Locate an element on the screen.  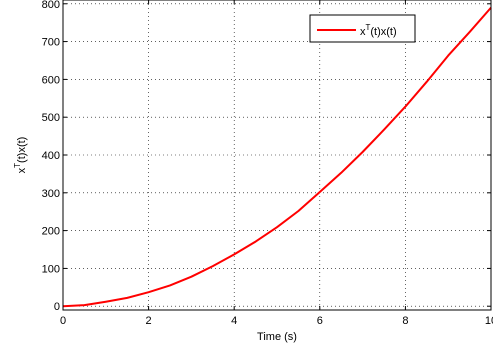
y-tick-label: 400 is located at coordinates (51, 156).